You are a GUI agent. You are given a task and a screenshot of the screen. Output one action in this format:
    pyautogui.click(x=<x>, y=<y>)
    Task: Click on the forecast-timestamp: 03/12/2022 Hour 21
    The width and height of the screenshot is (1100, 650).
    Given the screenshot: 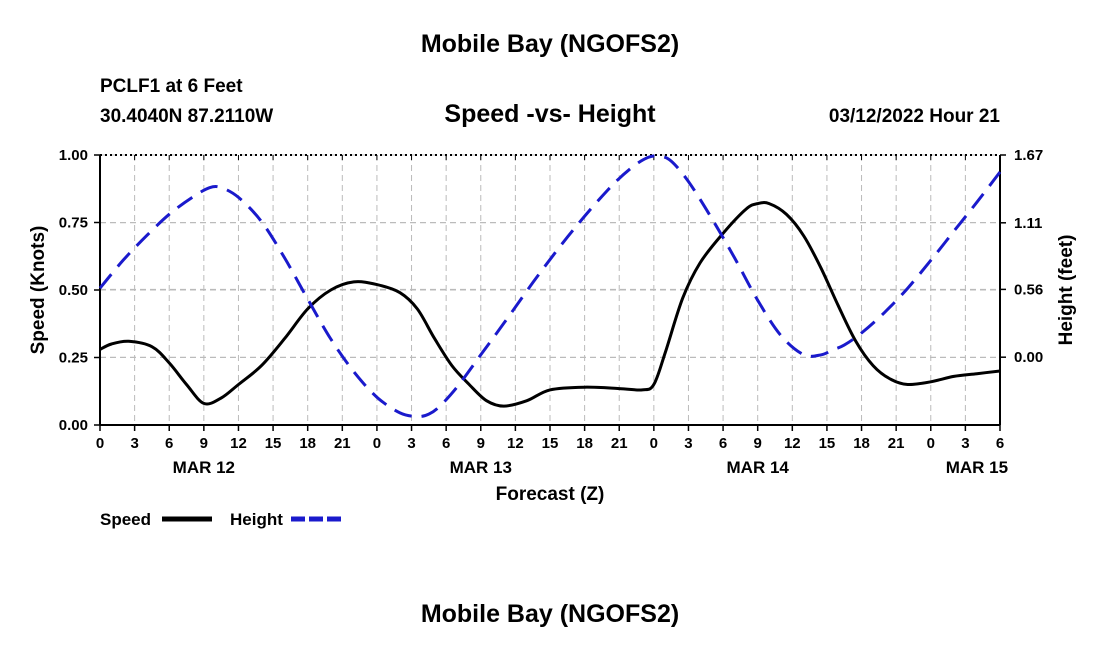 What is the action you would take?
    pyautogui.click(x=914, y=116)
    